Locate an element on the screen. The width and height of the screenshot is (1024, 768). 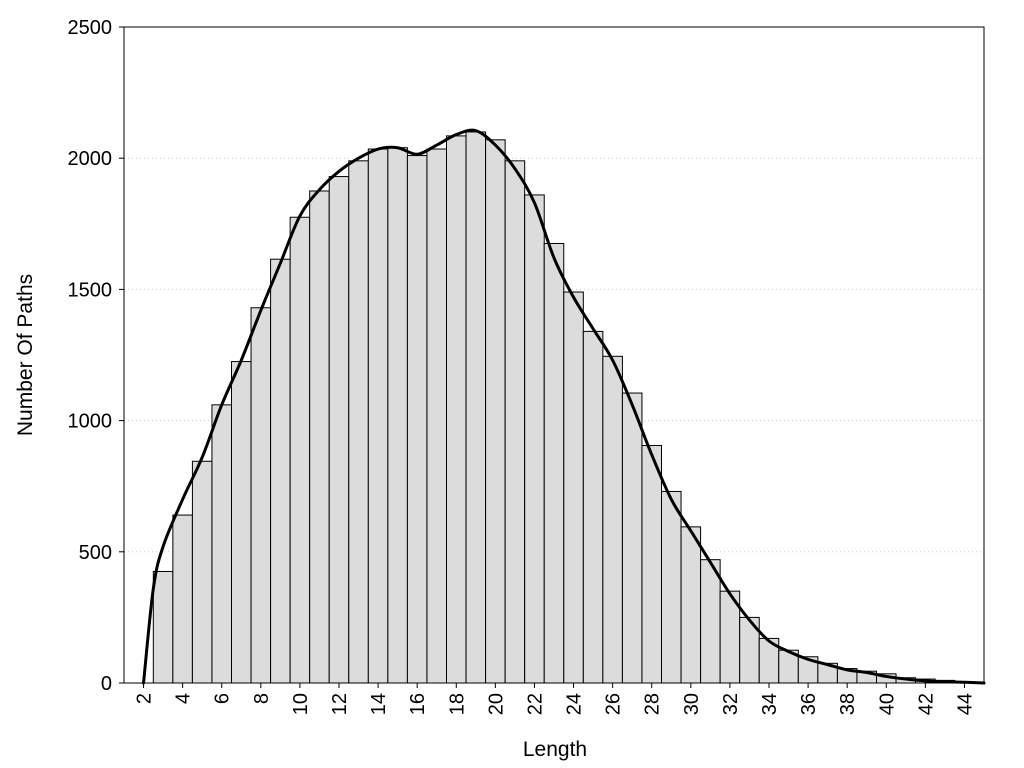
x-tick-label-2: 6 is located at coordinates (223, 698).